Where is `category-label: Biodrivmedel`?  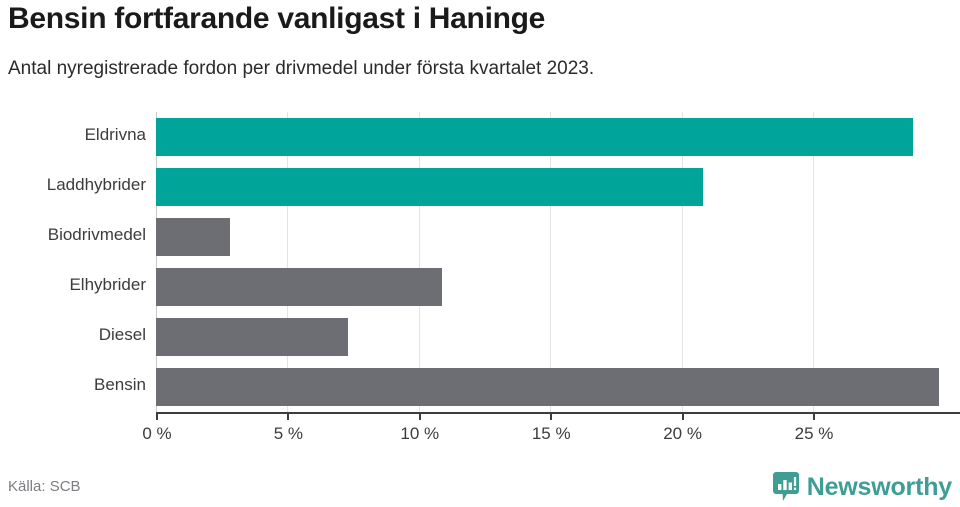
category-label: Biodrivmedel is located at coordinates (96, 234).